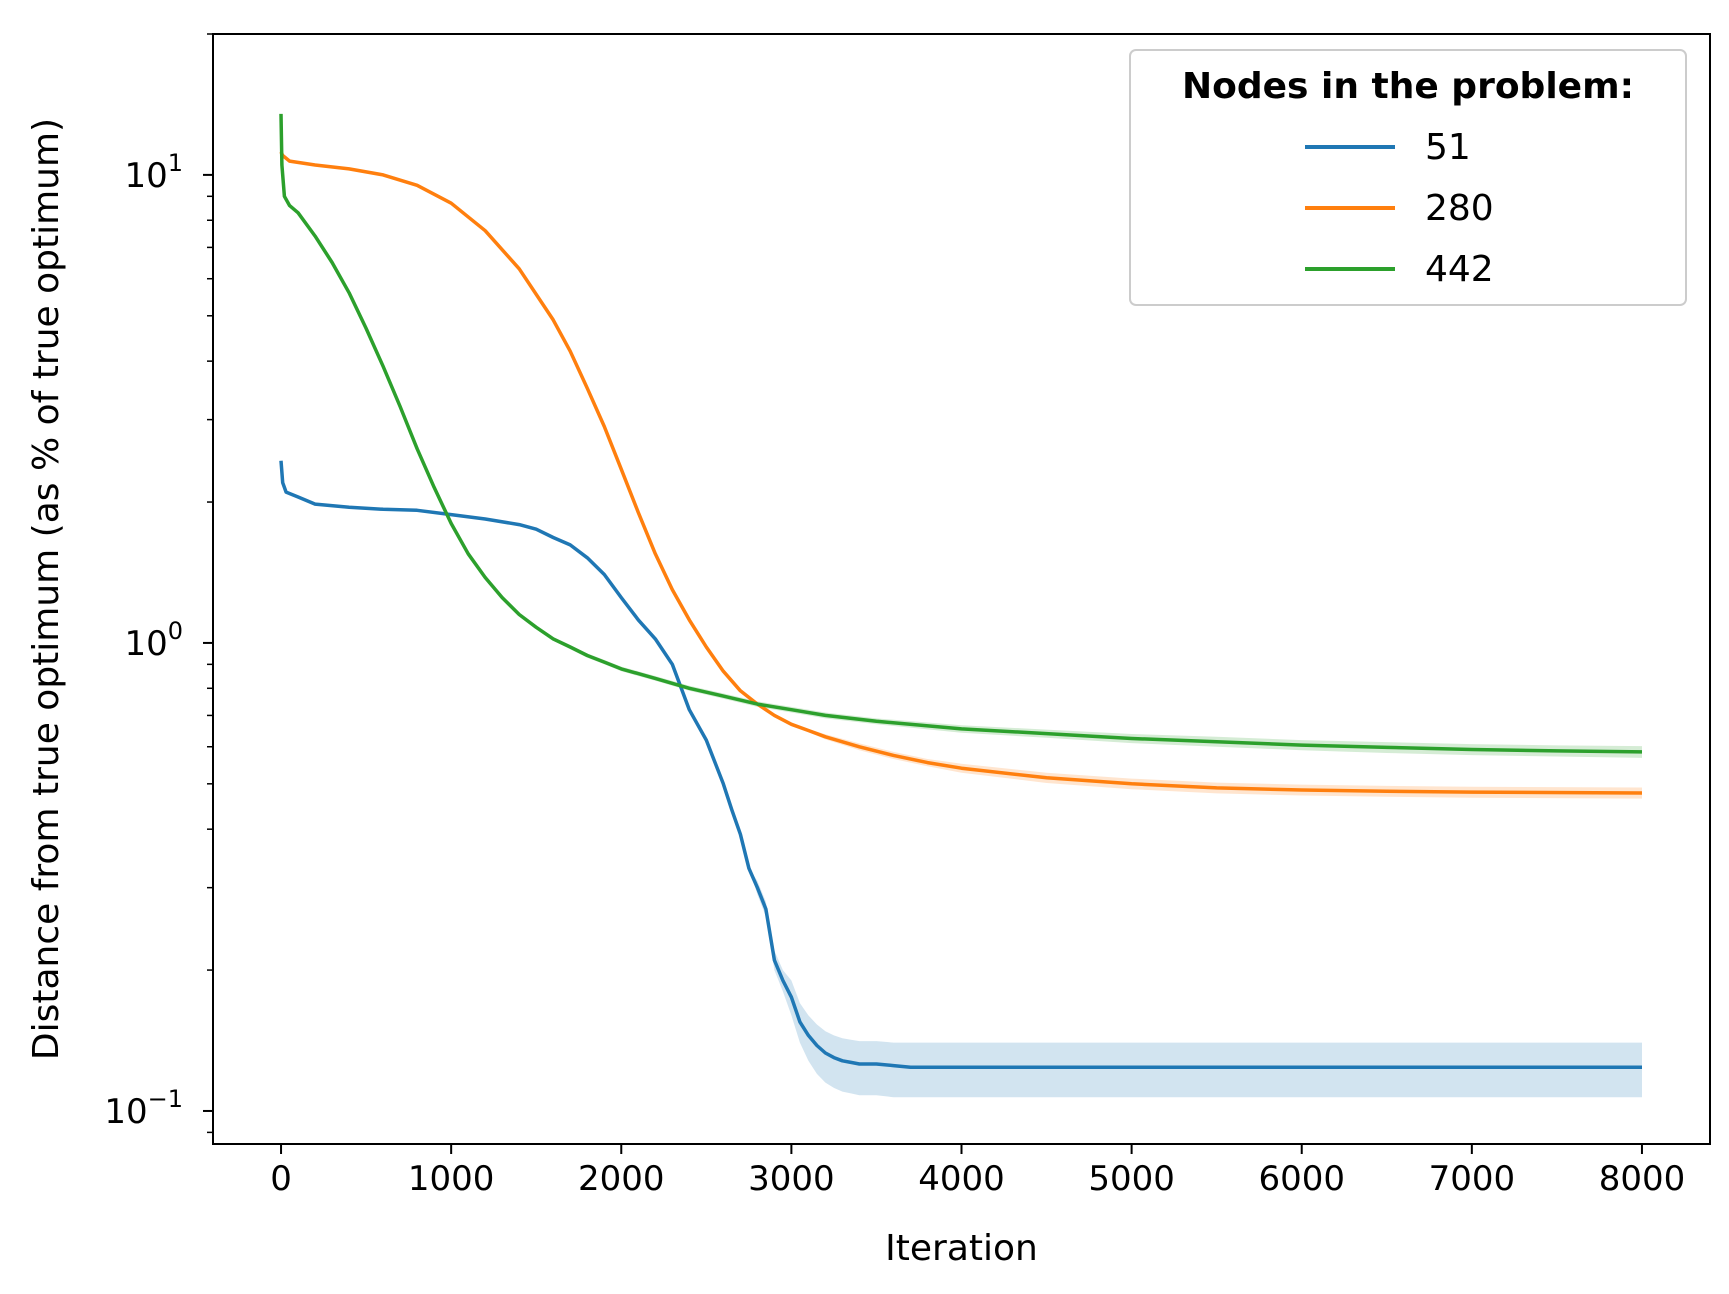  Describe the element at coordinates (1642, 1179) in the screenshot. I see `x-tick-label: 8000` at that location.